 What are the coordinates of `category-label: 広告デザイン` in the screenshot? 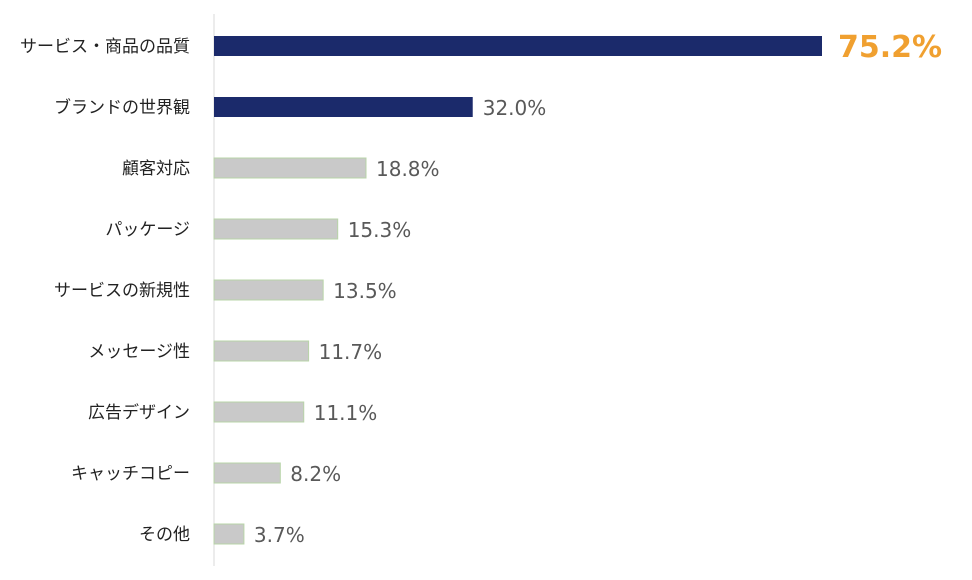 It's located at (139, 412).